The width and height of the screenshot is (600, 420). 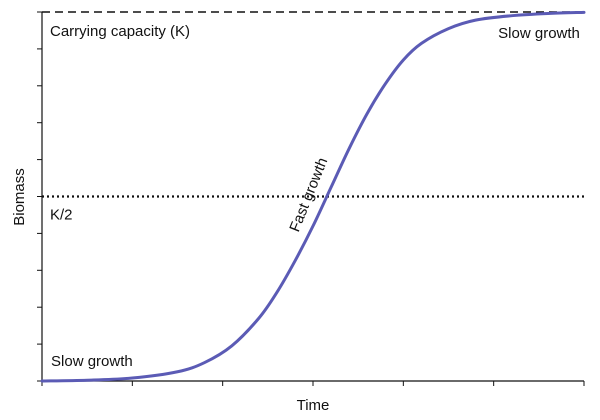 I want to click on x-axis-label: Time, so click(x=313, y=405).